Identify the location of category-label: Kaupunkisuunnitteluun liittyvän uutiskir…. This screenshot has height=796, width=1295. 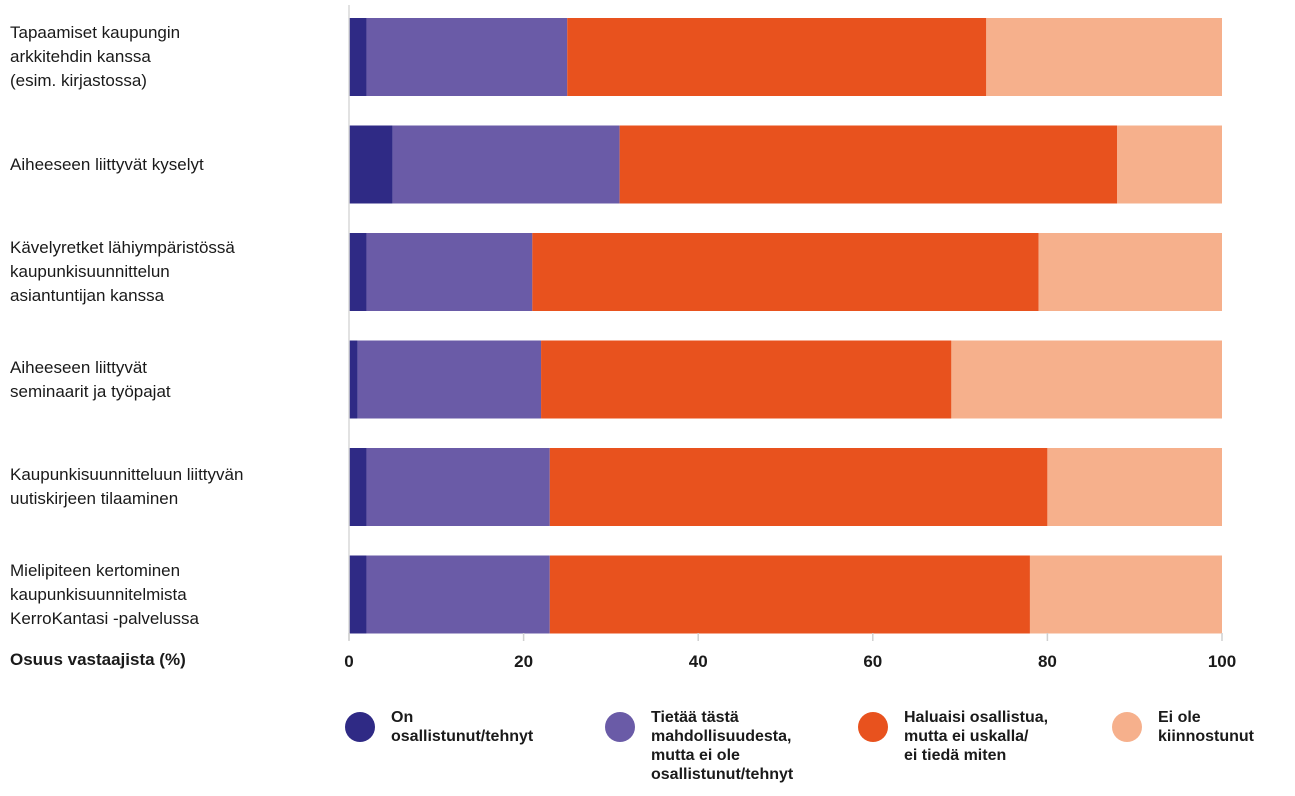
(127, 486).